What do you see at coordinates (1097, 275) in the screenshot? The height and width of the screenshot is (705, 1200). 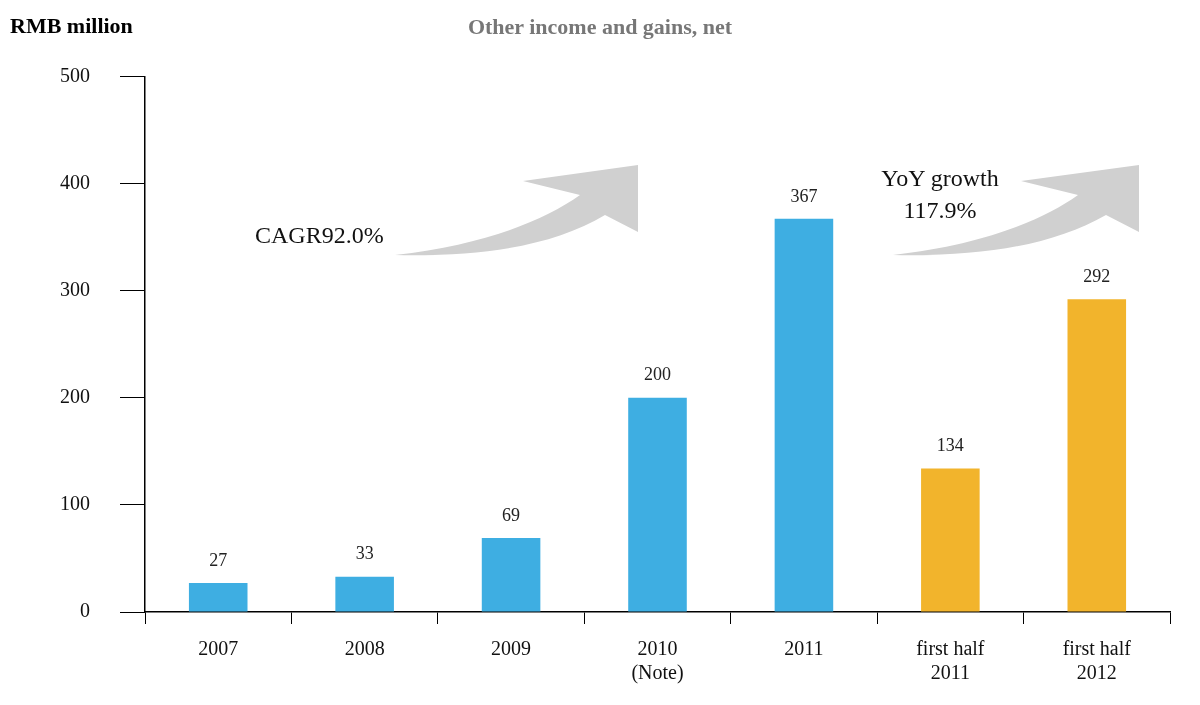 I see `data-label: 292` at bounding box center [1097, 275].